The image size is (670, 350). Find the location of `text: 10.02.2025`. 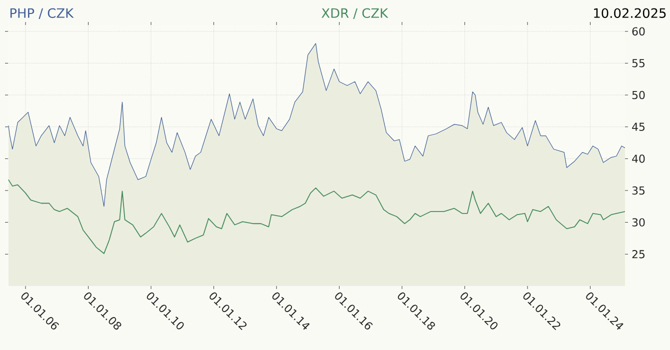

text: 10.02.2025 is located at coordinates (630, 13).